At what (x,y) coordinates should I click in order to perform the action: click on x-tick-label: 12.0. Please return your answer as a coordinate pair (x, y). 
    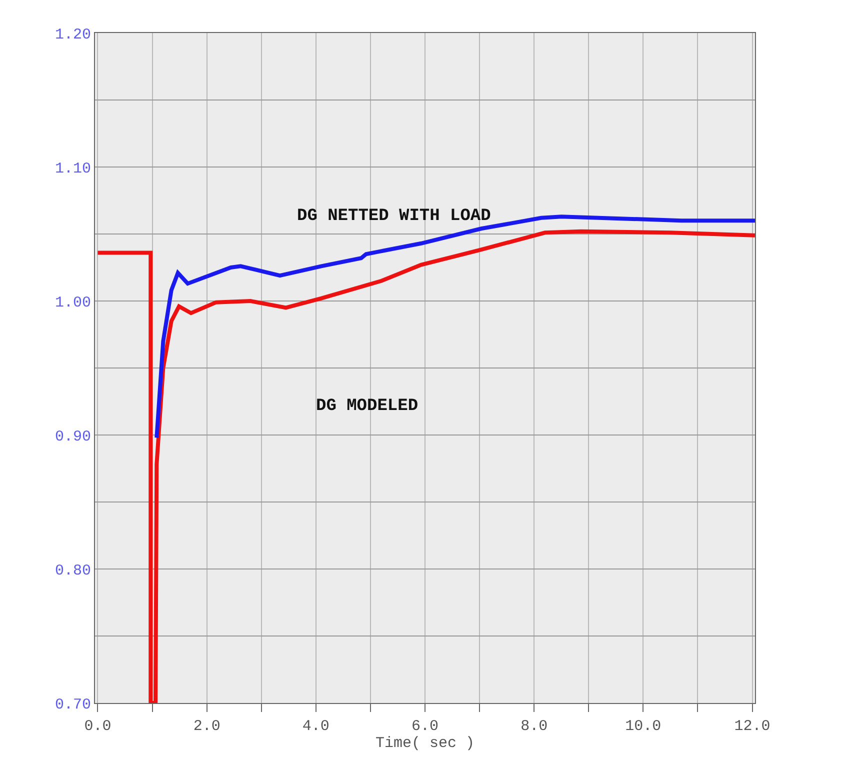
    Looking at the image, I should click on (752, 726).